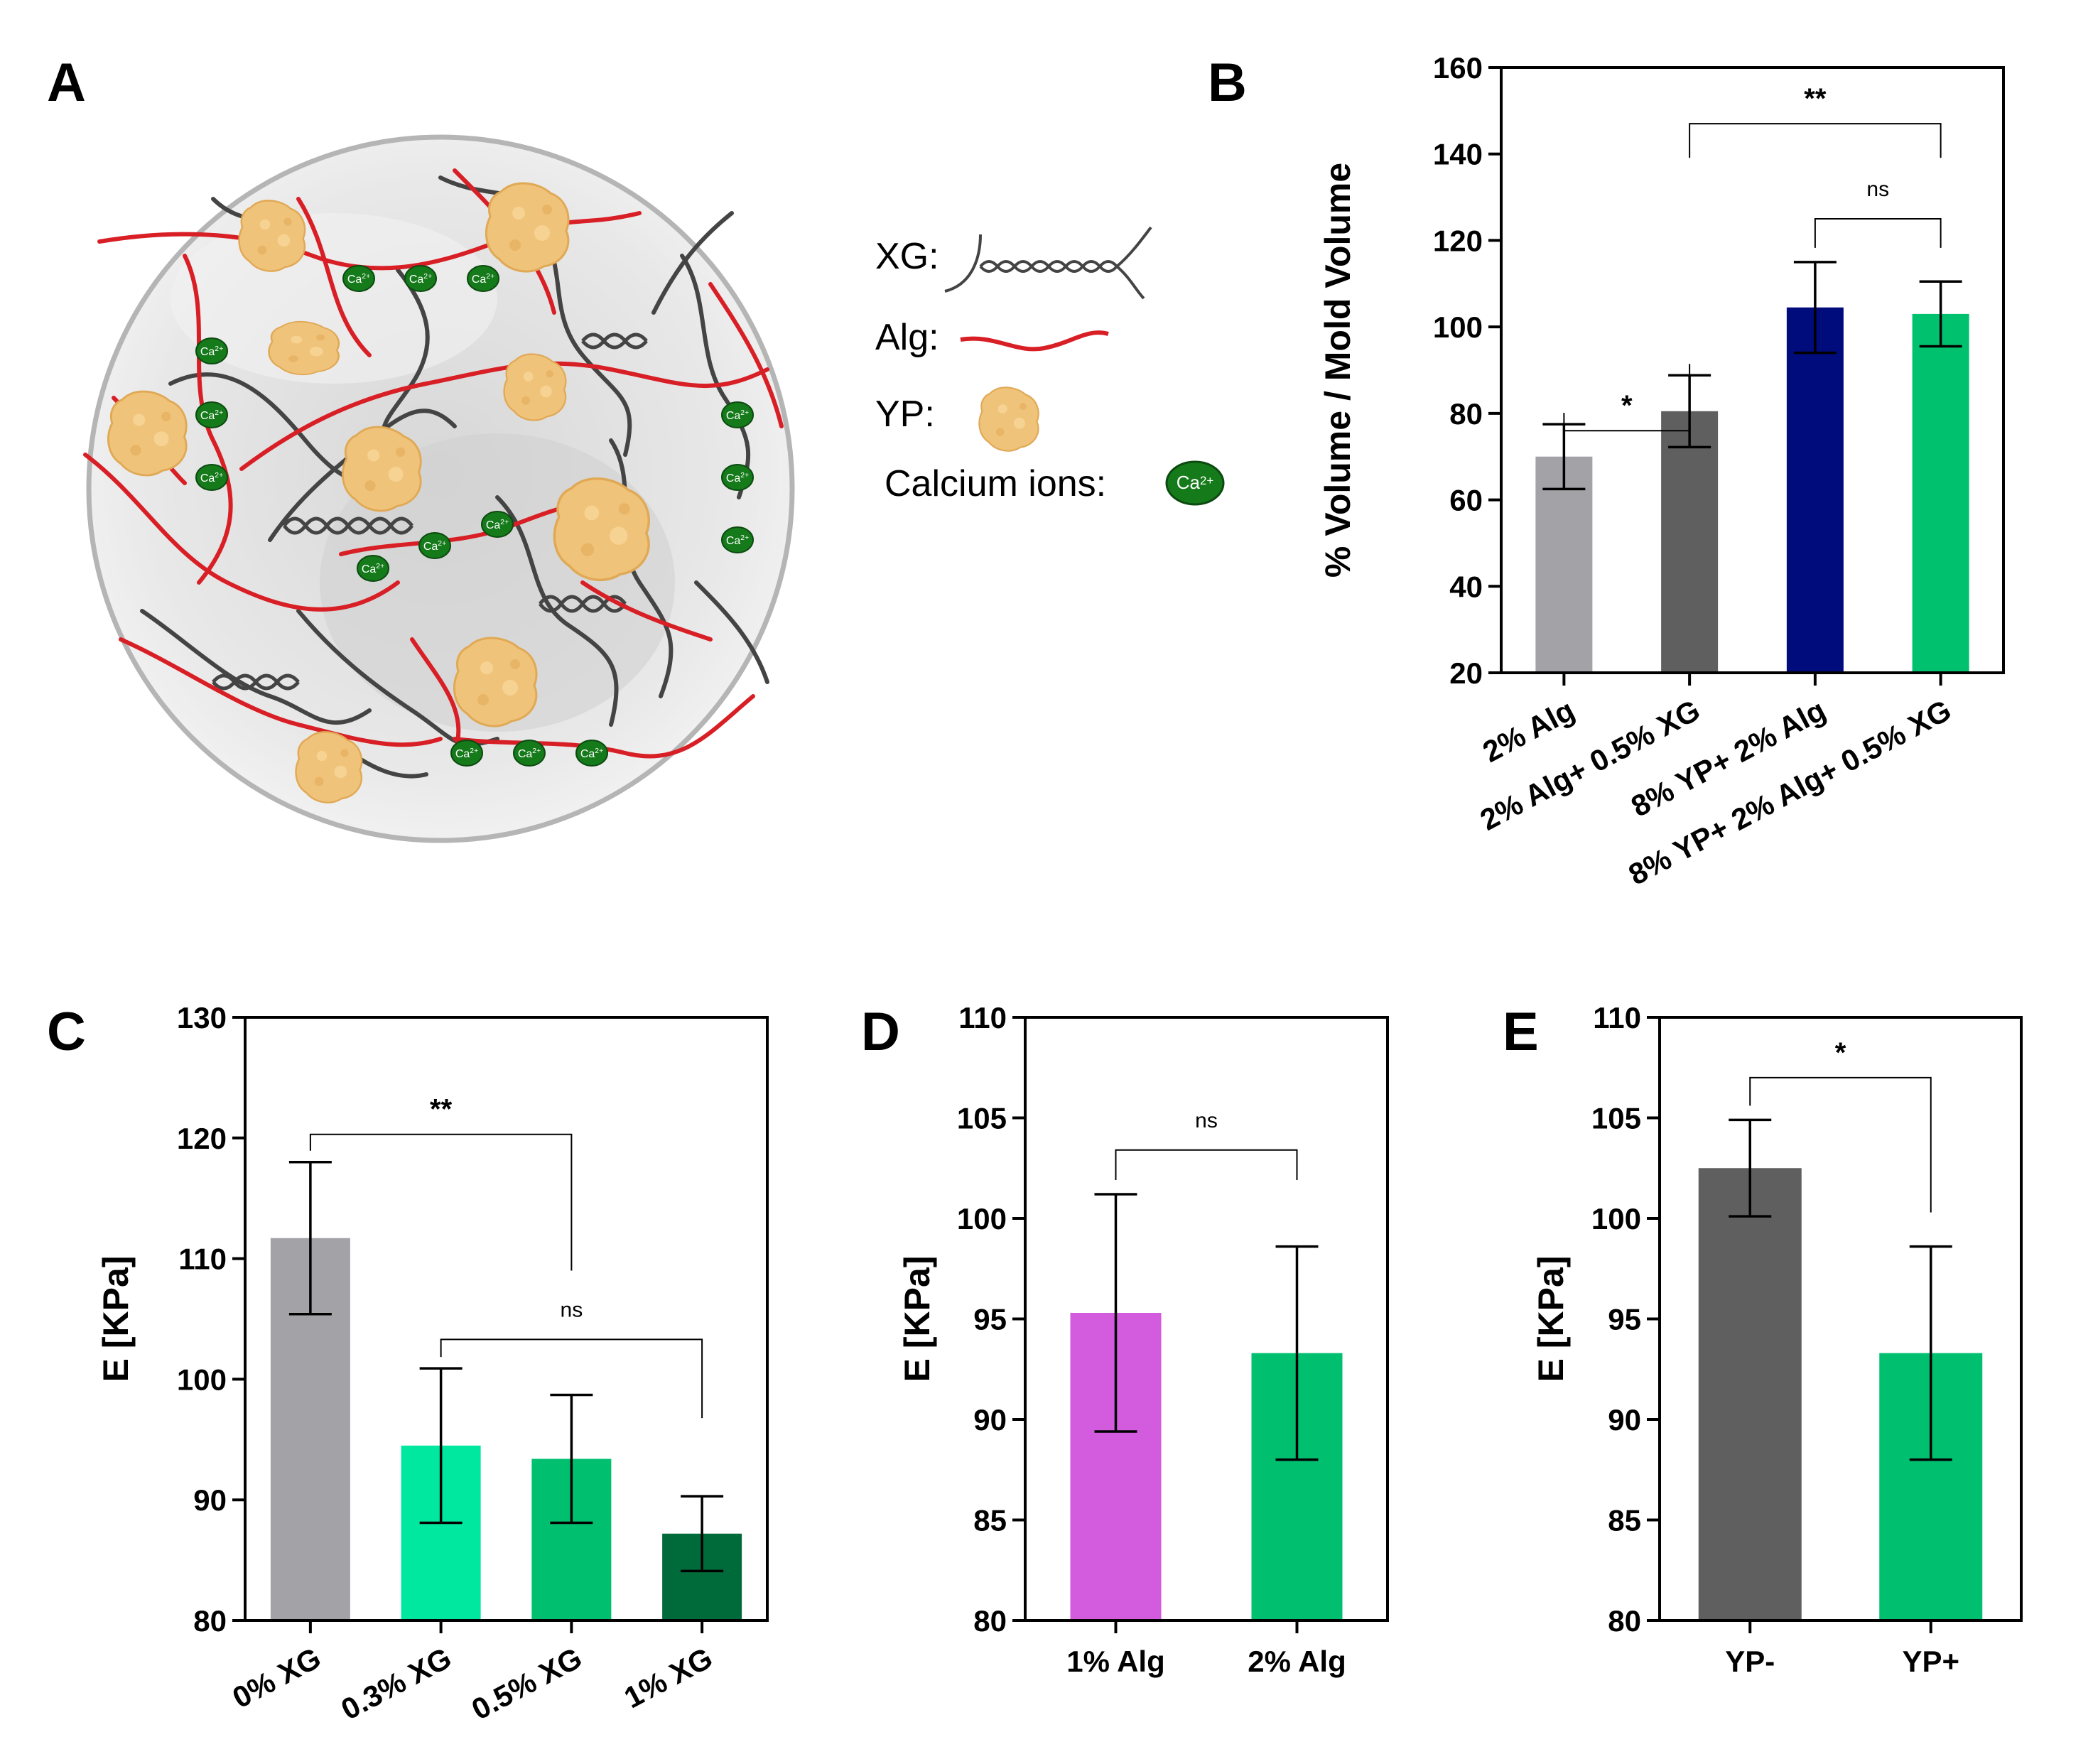 This screenshot has width=2093, height=1764. What do you see at coordinates (442, 1109) in the screenshot?
I see `chartc-significance-label: **` at bounding box center [442, 1109].